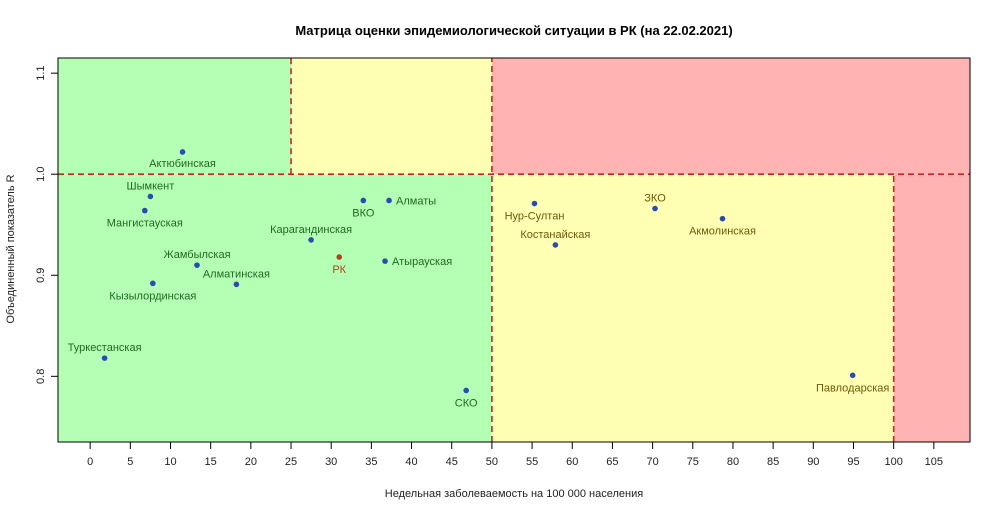 The width and height of the screenshot is (1000, 515). I want to click on x-tick-label: 65, so click(612, 462).